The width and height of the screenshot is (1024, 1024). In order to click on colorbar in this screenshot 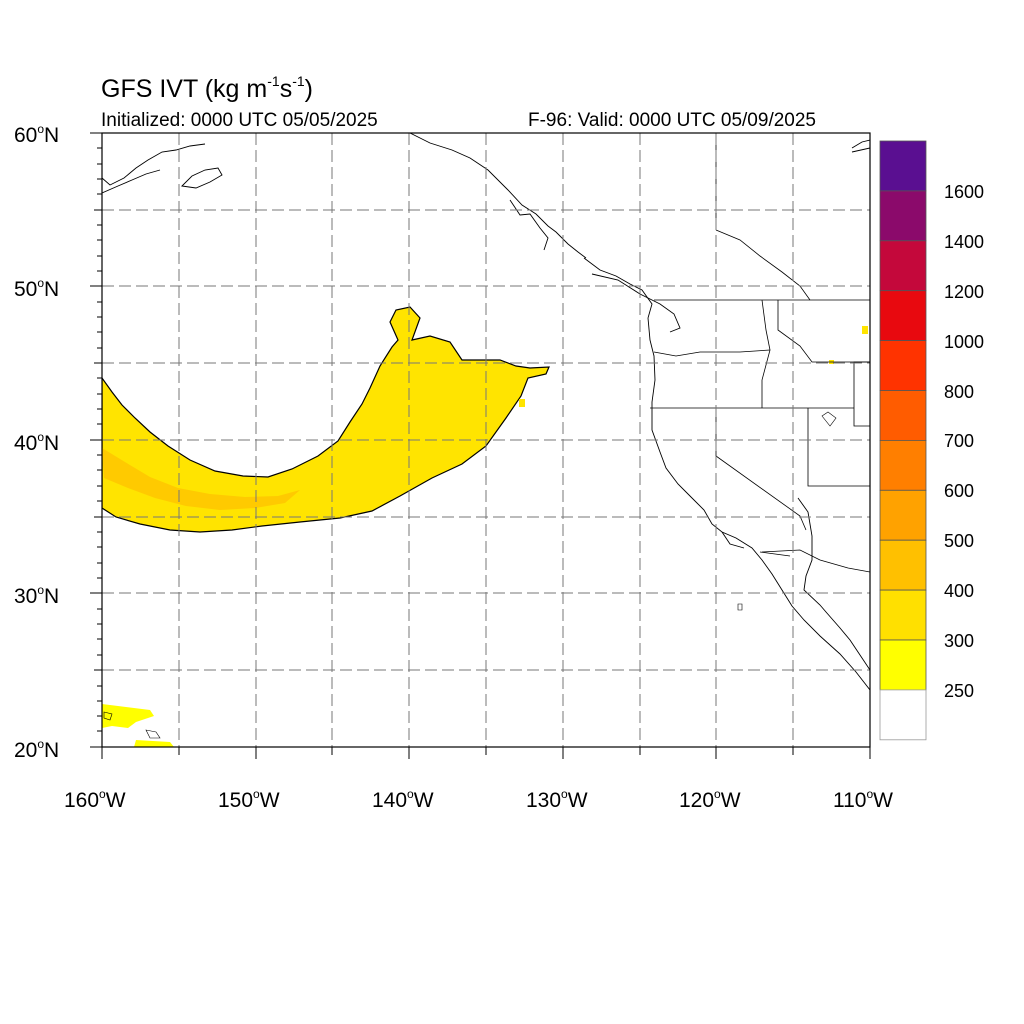, I will do `click(903, 440)`.